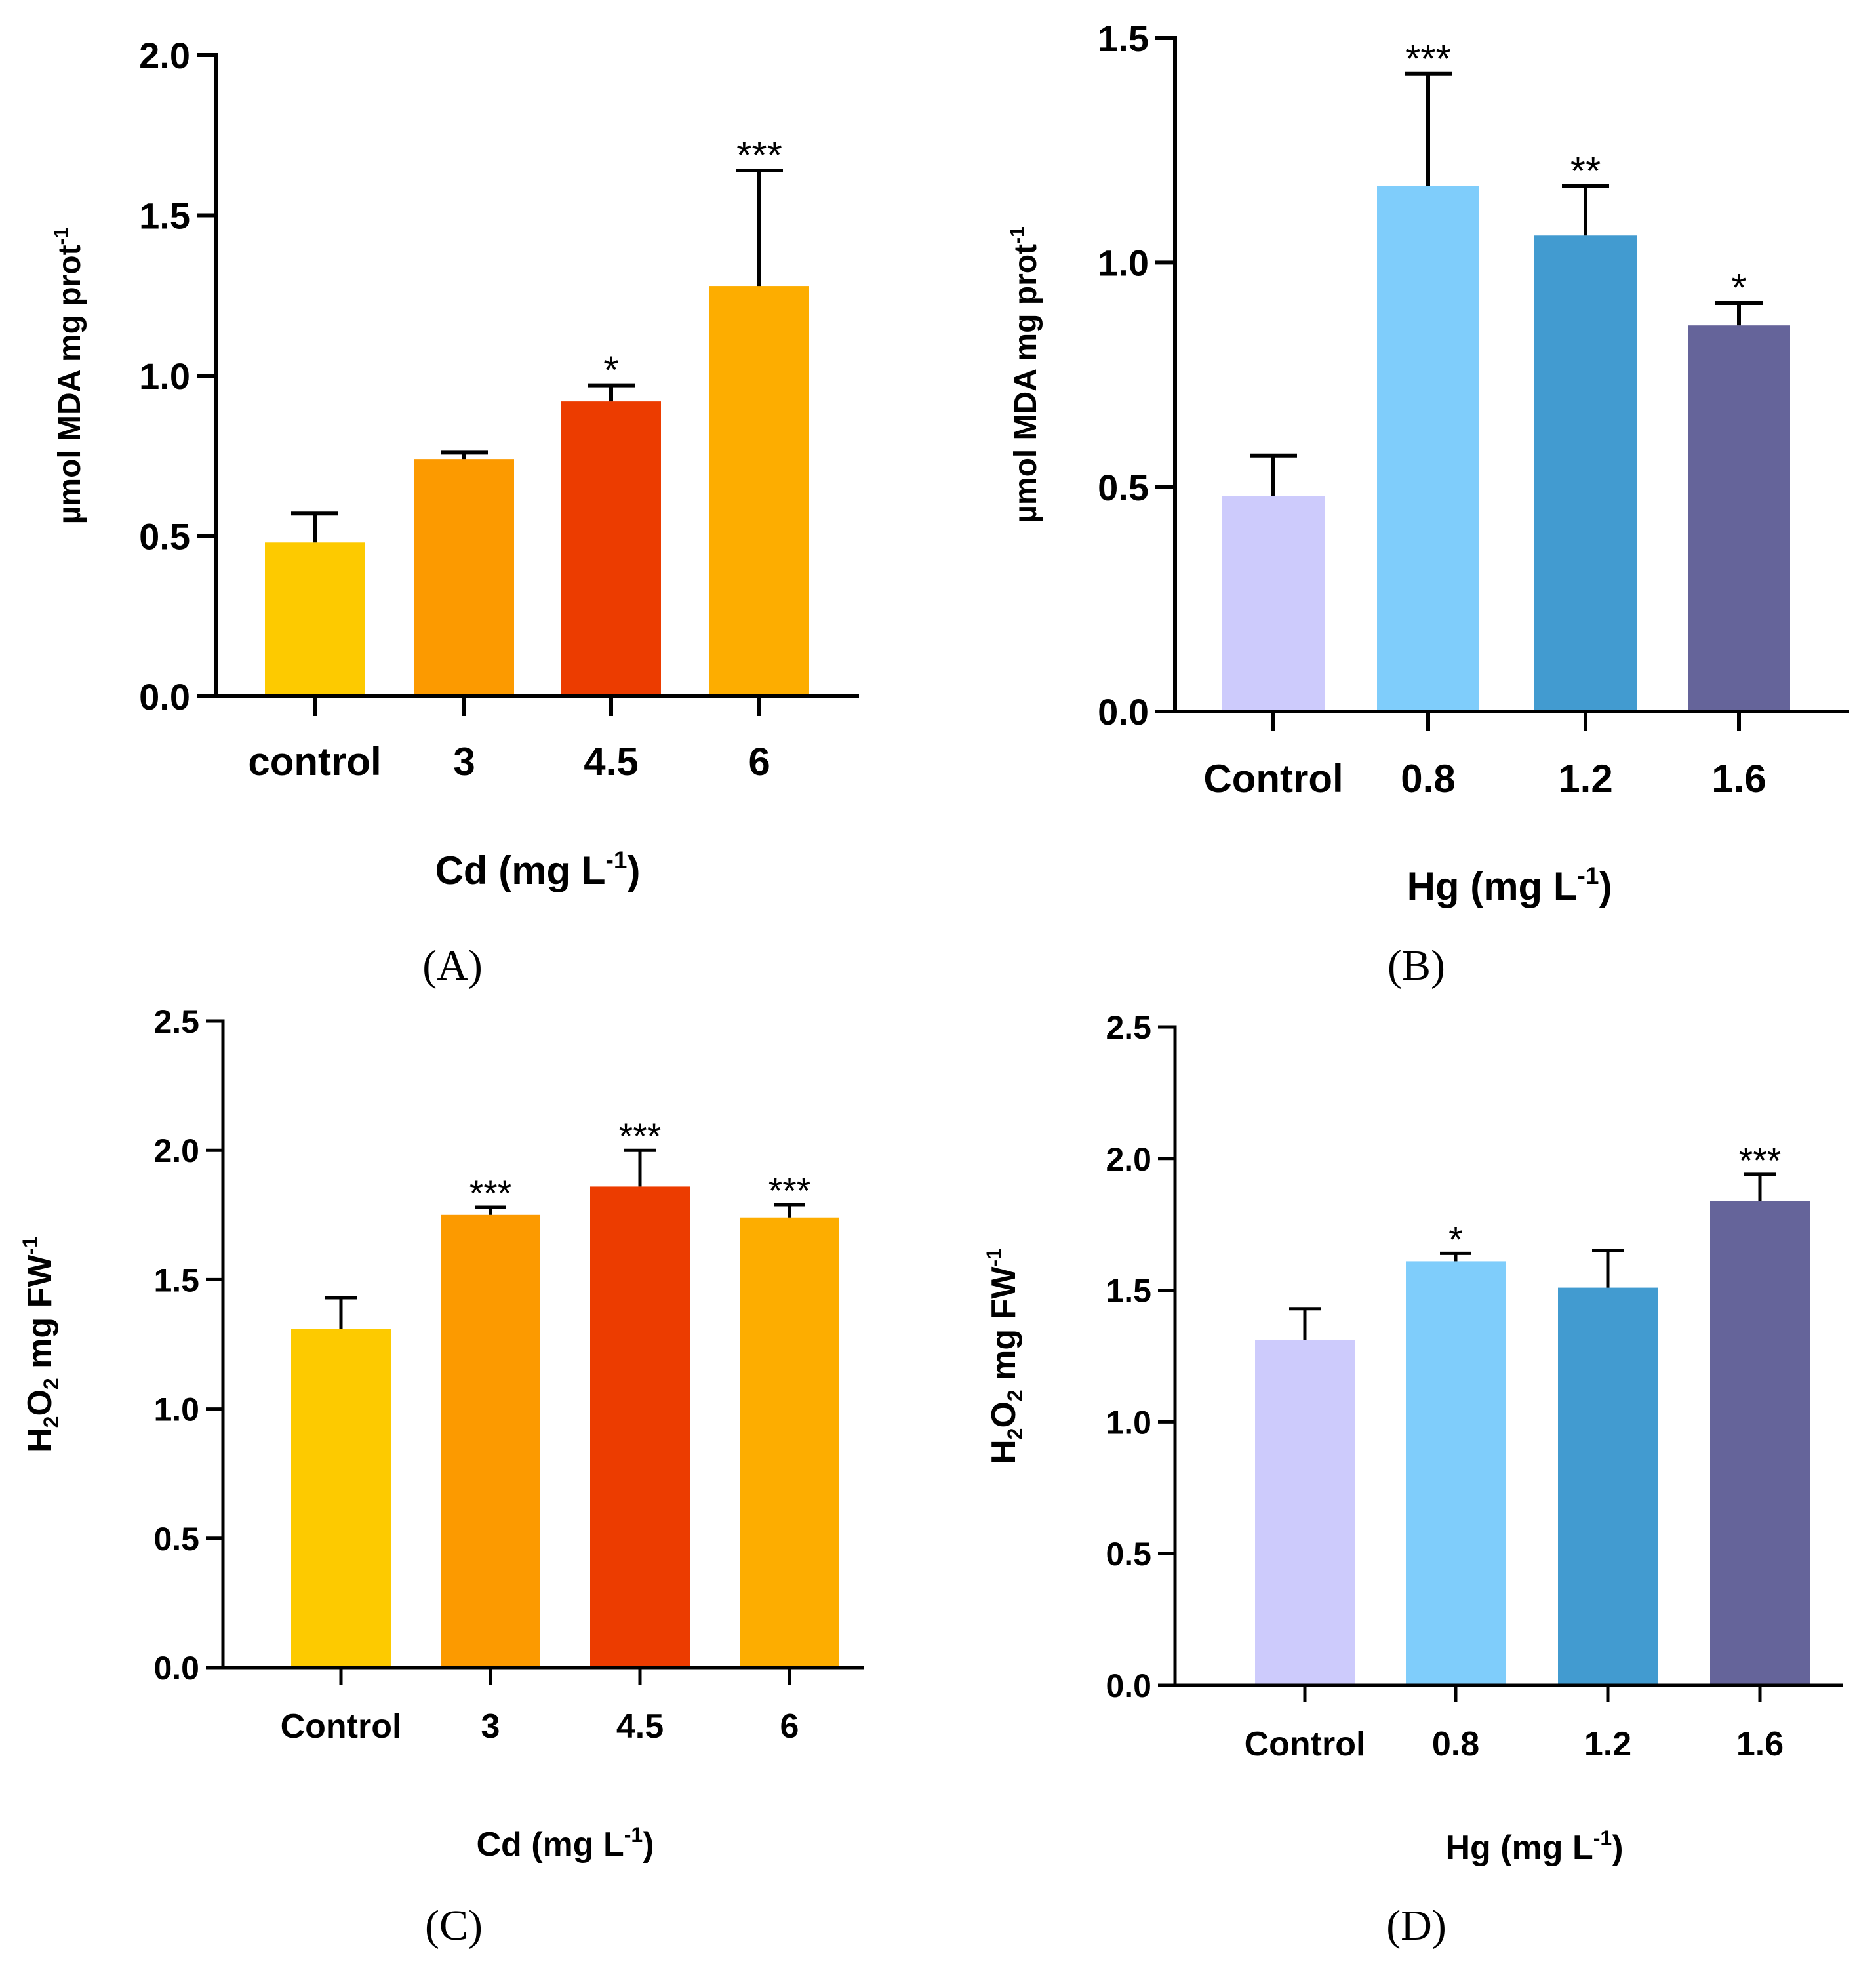  I want to click on significance-d-4: ***, so click(1760, 1160).